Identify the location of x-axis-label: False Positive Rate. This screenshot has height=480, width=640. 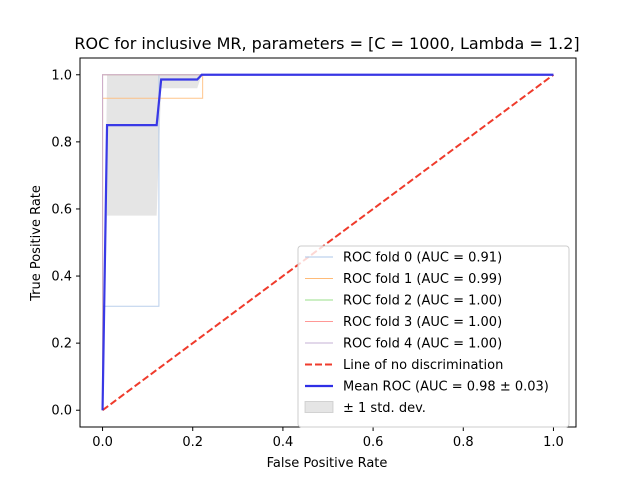
(327, 463).